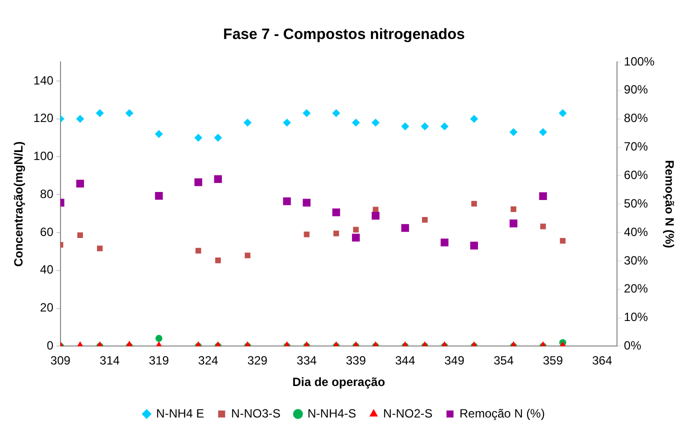 The width and height of the screenshot is (688, 434). Describe the element at coordinates (408, 413) in the screenshot. I see `legend-label: N-NO2-S` at that location.